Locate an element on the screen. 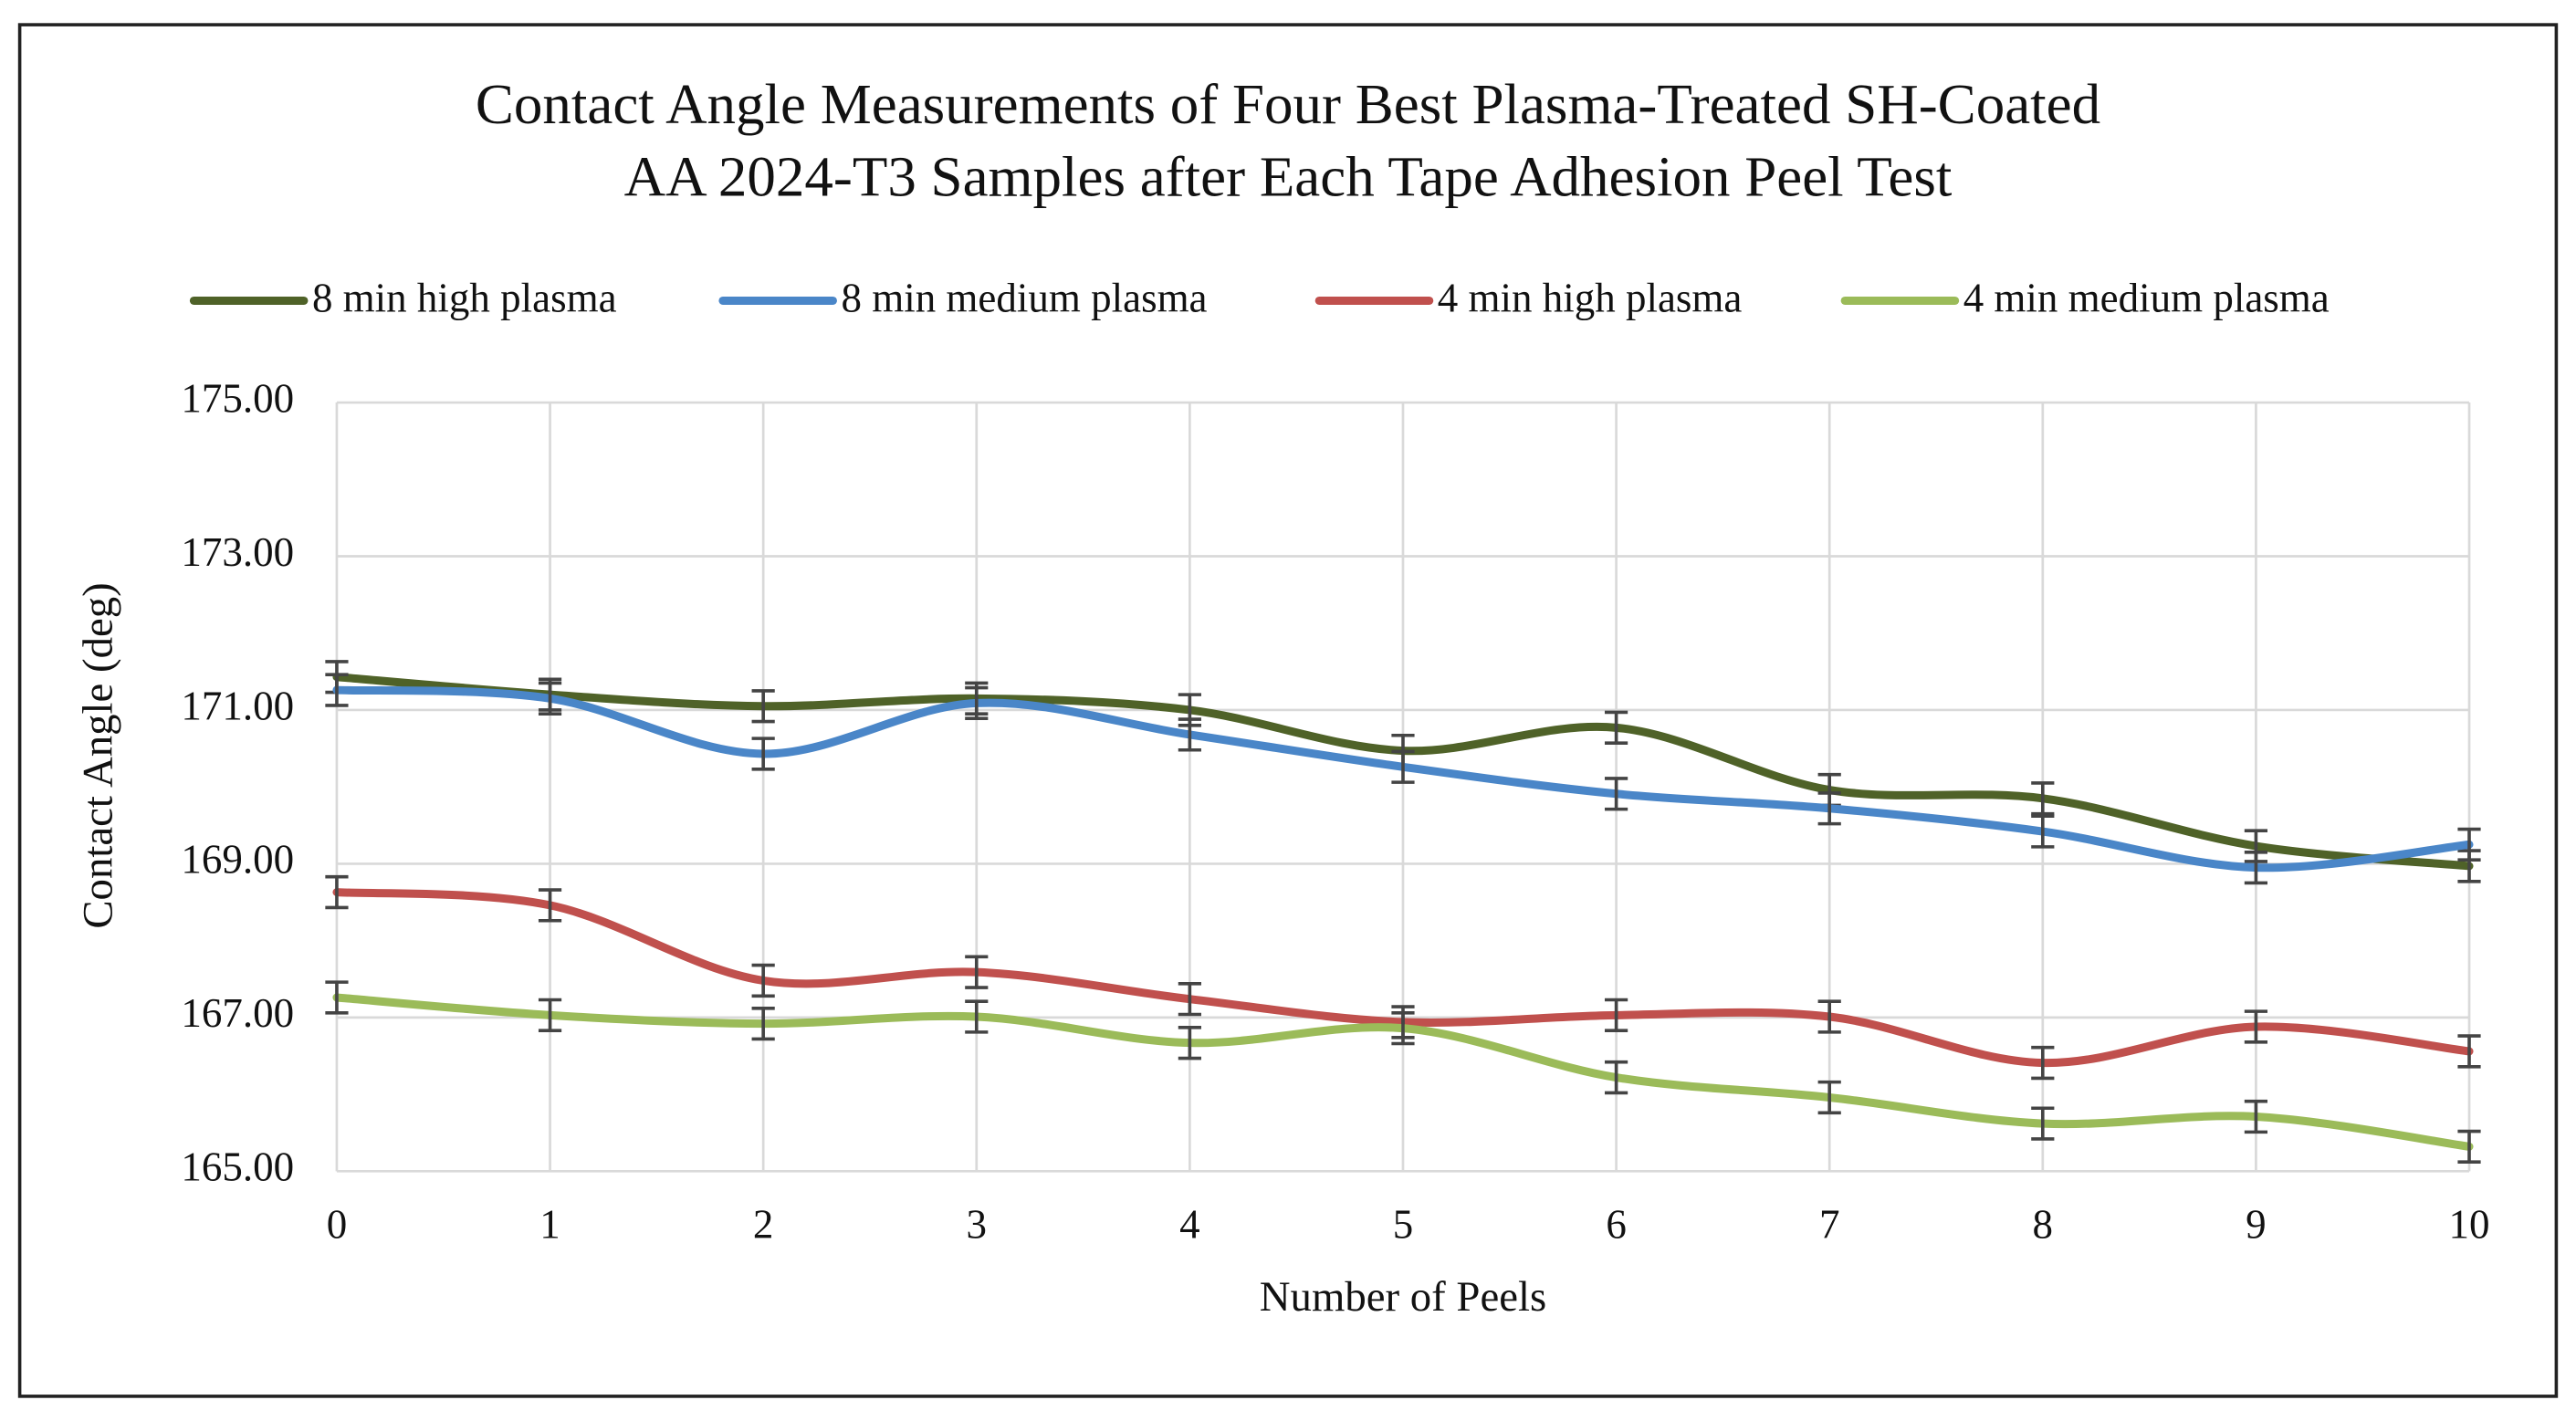 This screenshot has width=2576, height=1421. x-tick-label: 10 is located at coordinates (2470, 1225).